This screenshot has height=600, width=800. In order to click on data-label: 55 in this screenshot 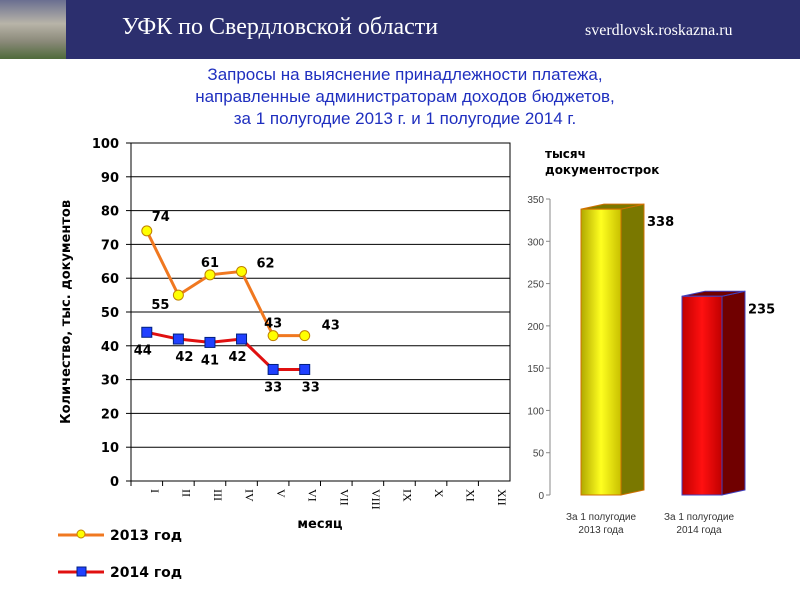, I will do `click(160, 305)`.